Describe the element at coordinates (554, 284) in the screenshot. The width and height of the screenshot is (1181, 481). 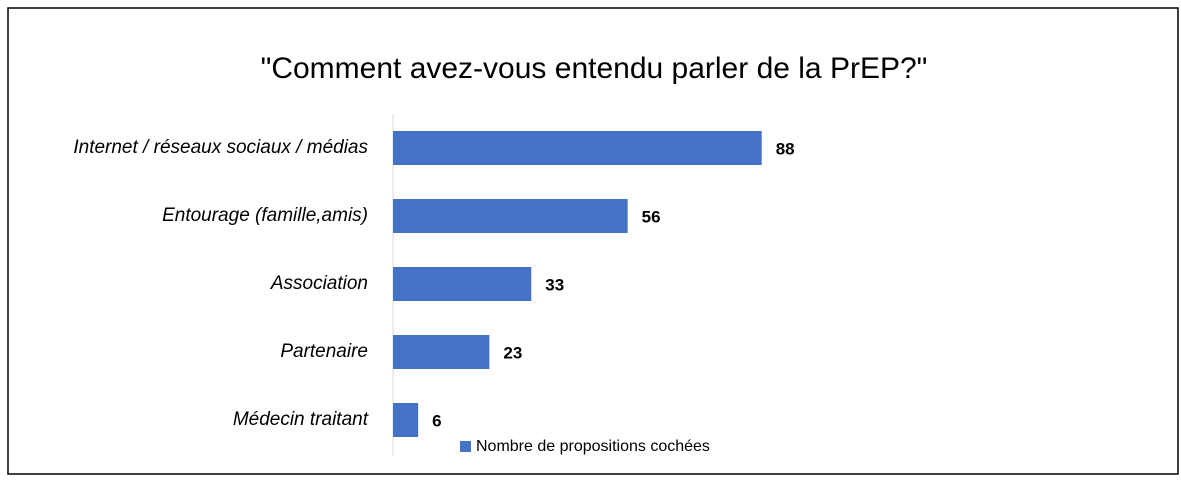
I see `data-label: 33` at that location.